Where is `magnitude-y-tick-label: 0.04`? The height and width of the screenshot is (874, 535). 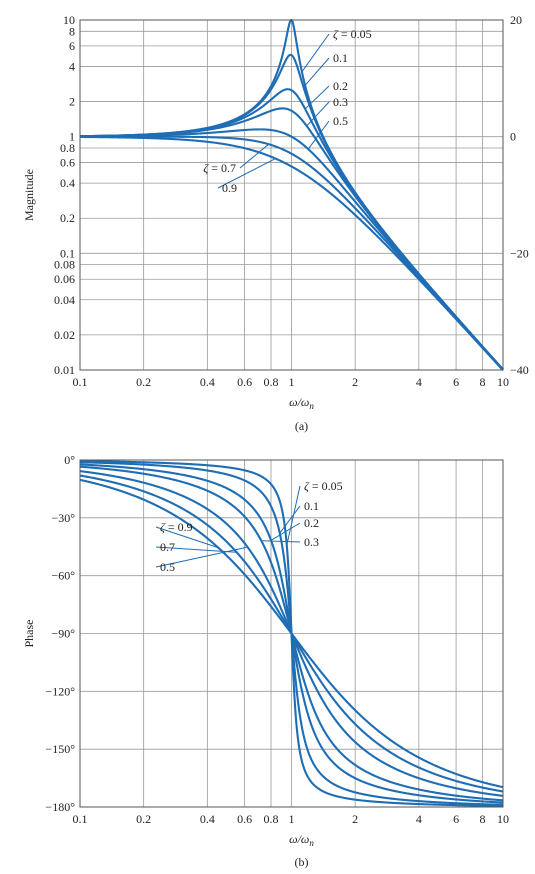 magnitude-y-tick-label: 0.04 is located at coordinates (64, 300).